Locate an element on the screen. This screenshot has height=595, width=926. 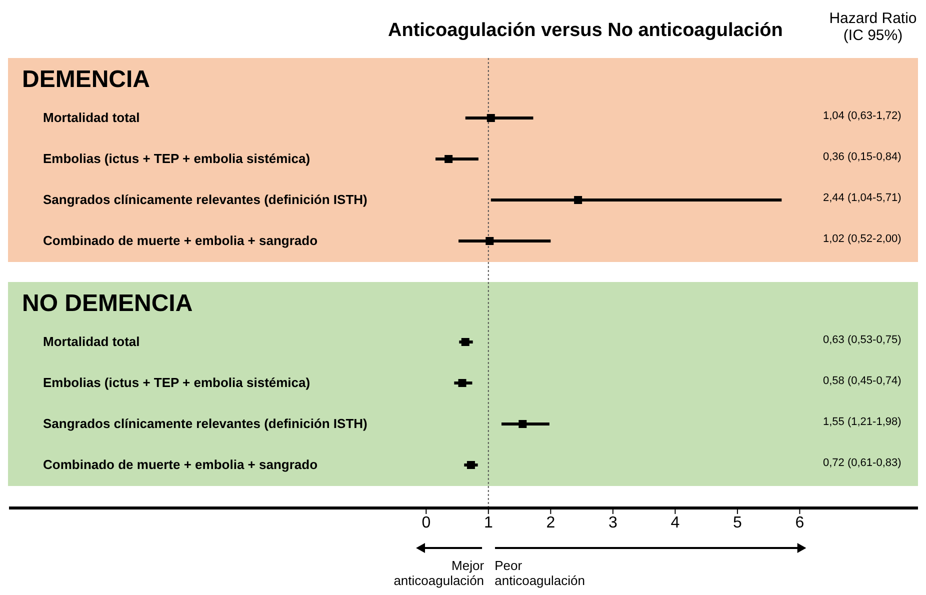
x-tick-label: 5 is located at coordinates (737, 523).